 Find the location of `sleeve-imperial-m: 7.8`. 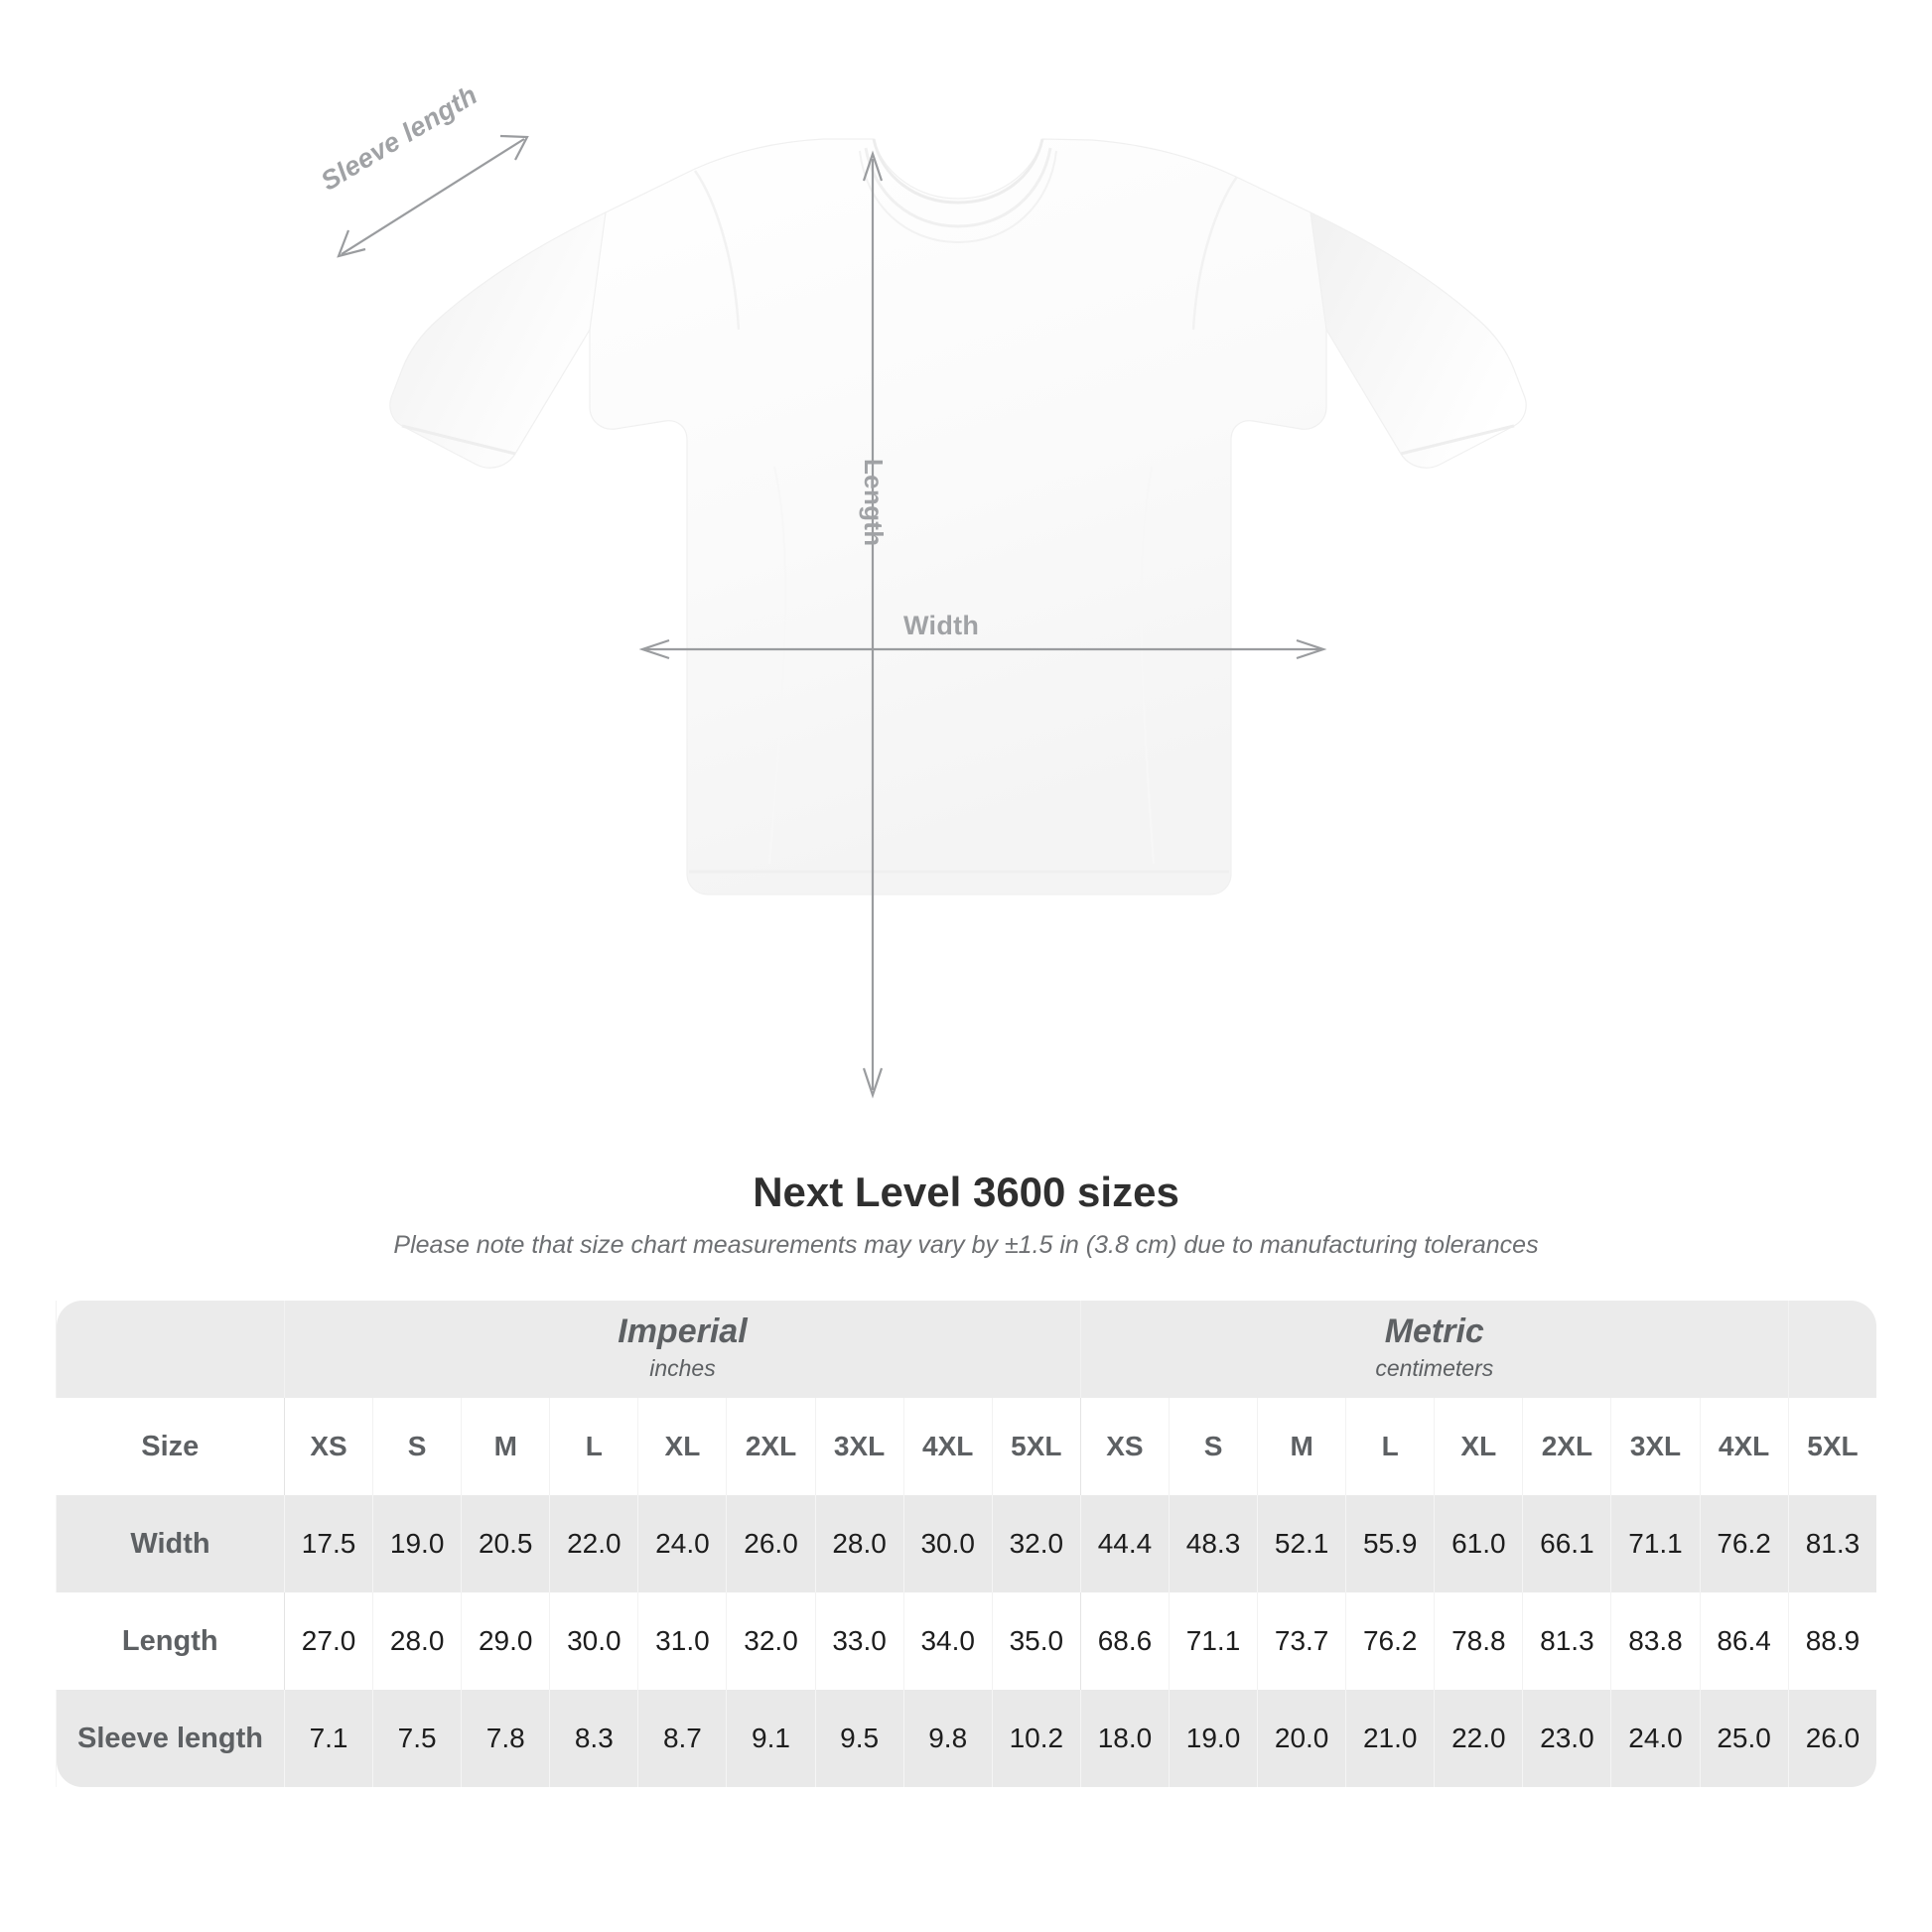

sleeve-imperial-m: 7.8 is located at coordinates (505, 1738).